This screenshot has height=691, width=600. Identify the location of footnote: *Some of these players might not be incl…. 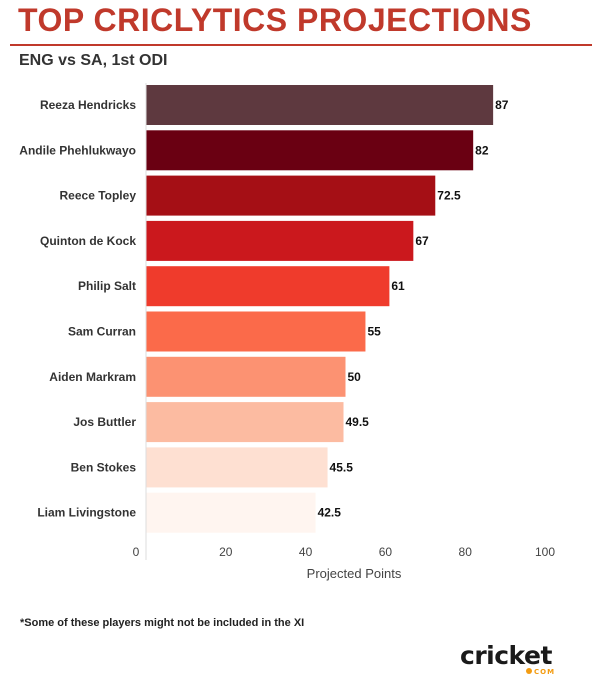
(162, 623).